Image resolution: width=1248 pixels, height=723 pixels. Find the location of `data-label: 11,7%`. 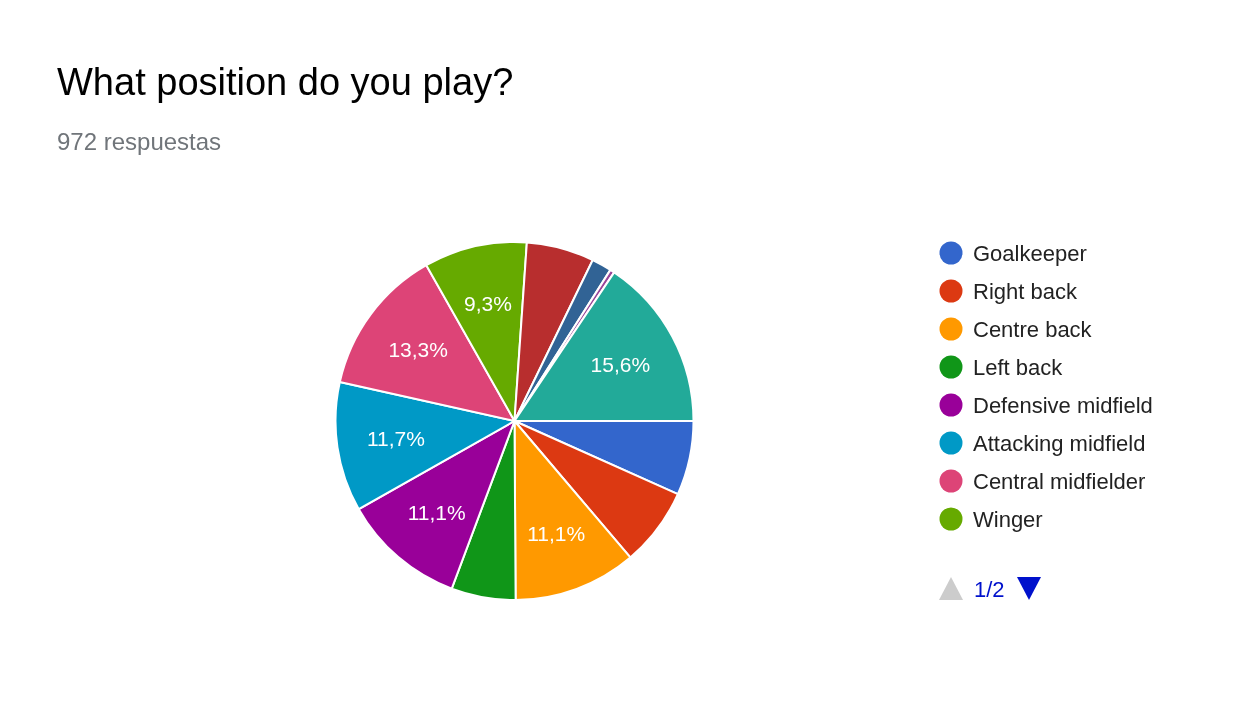

data-label: 11,7% is located at coordinates (395, 438).